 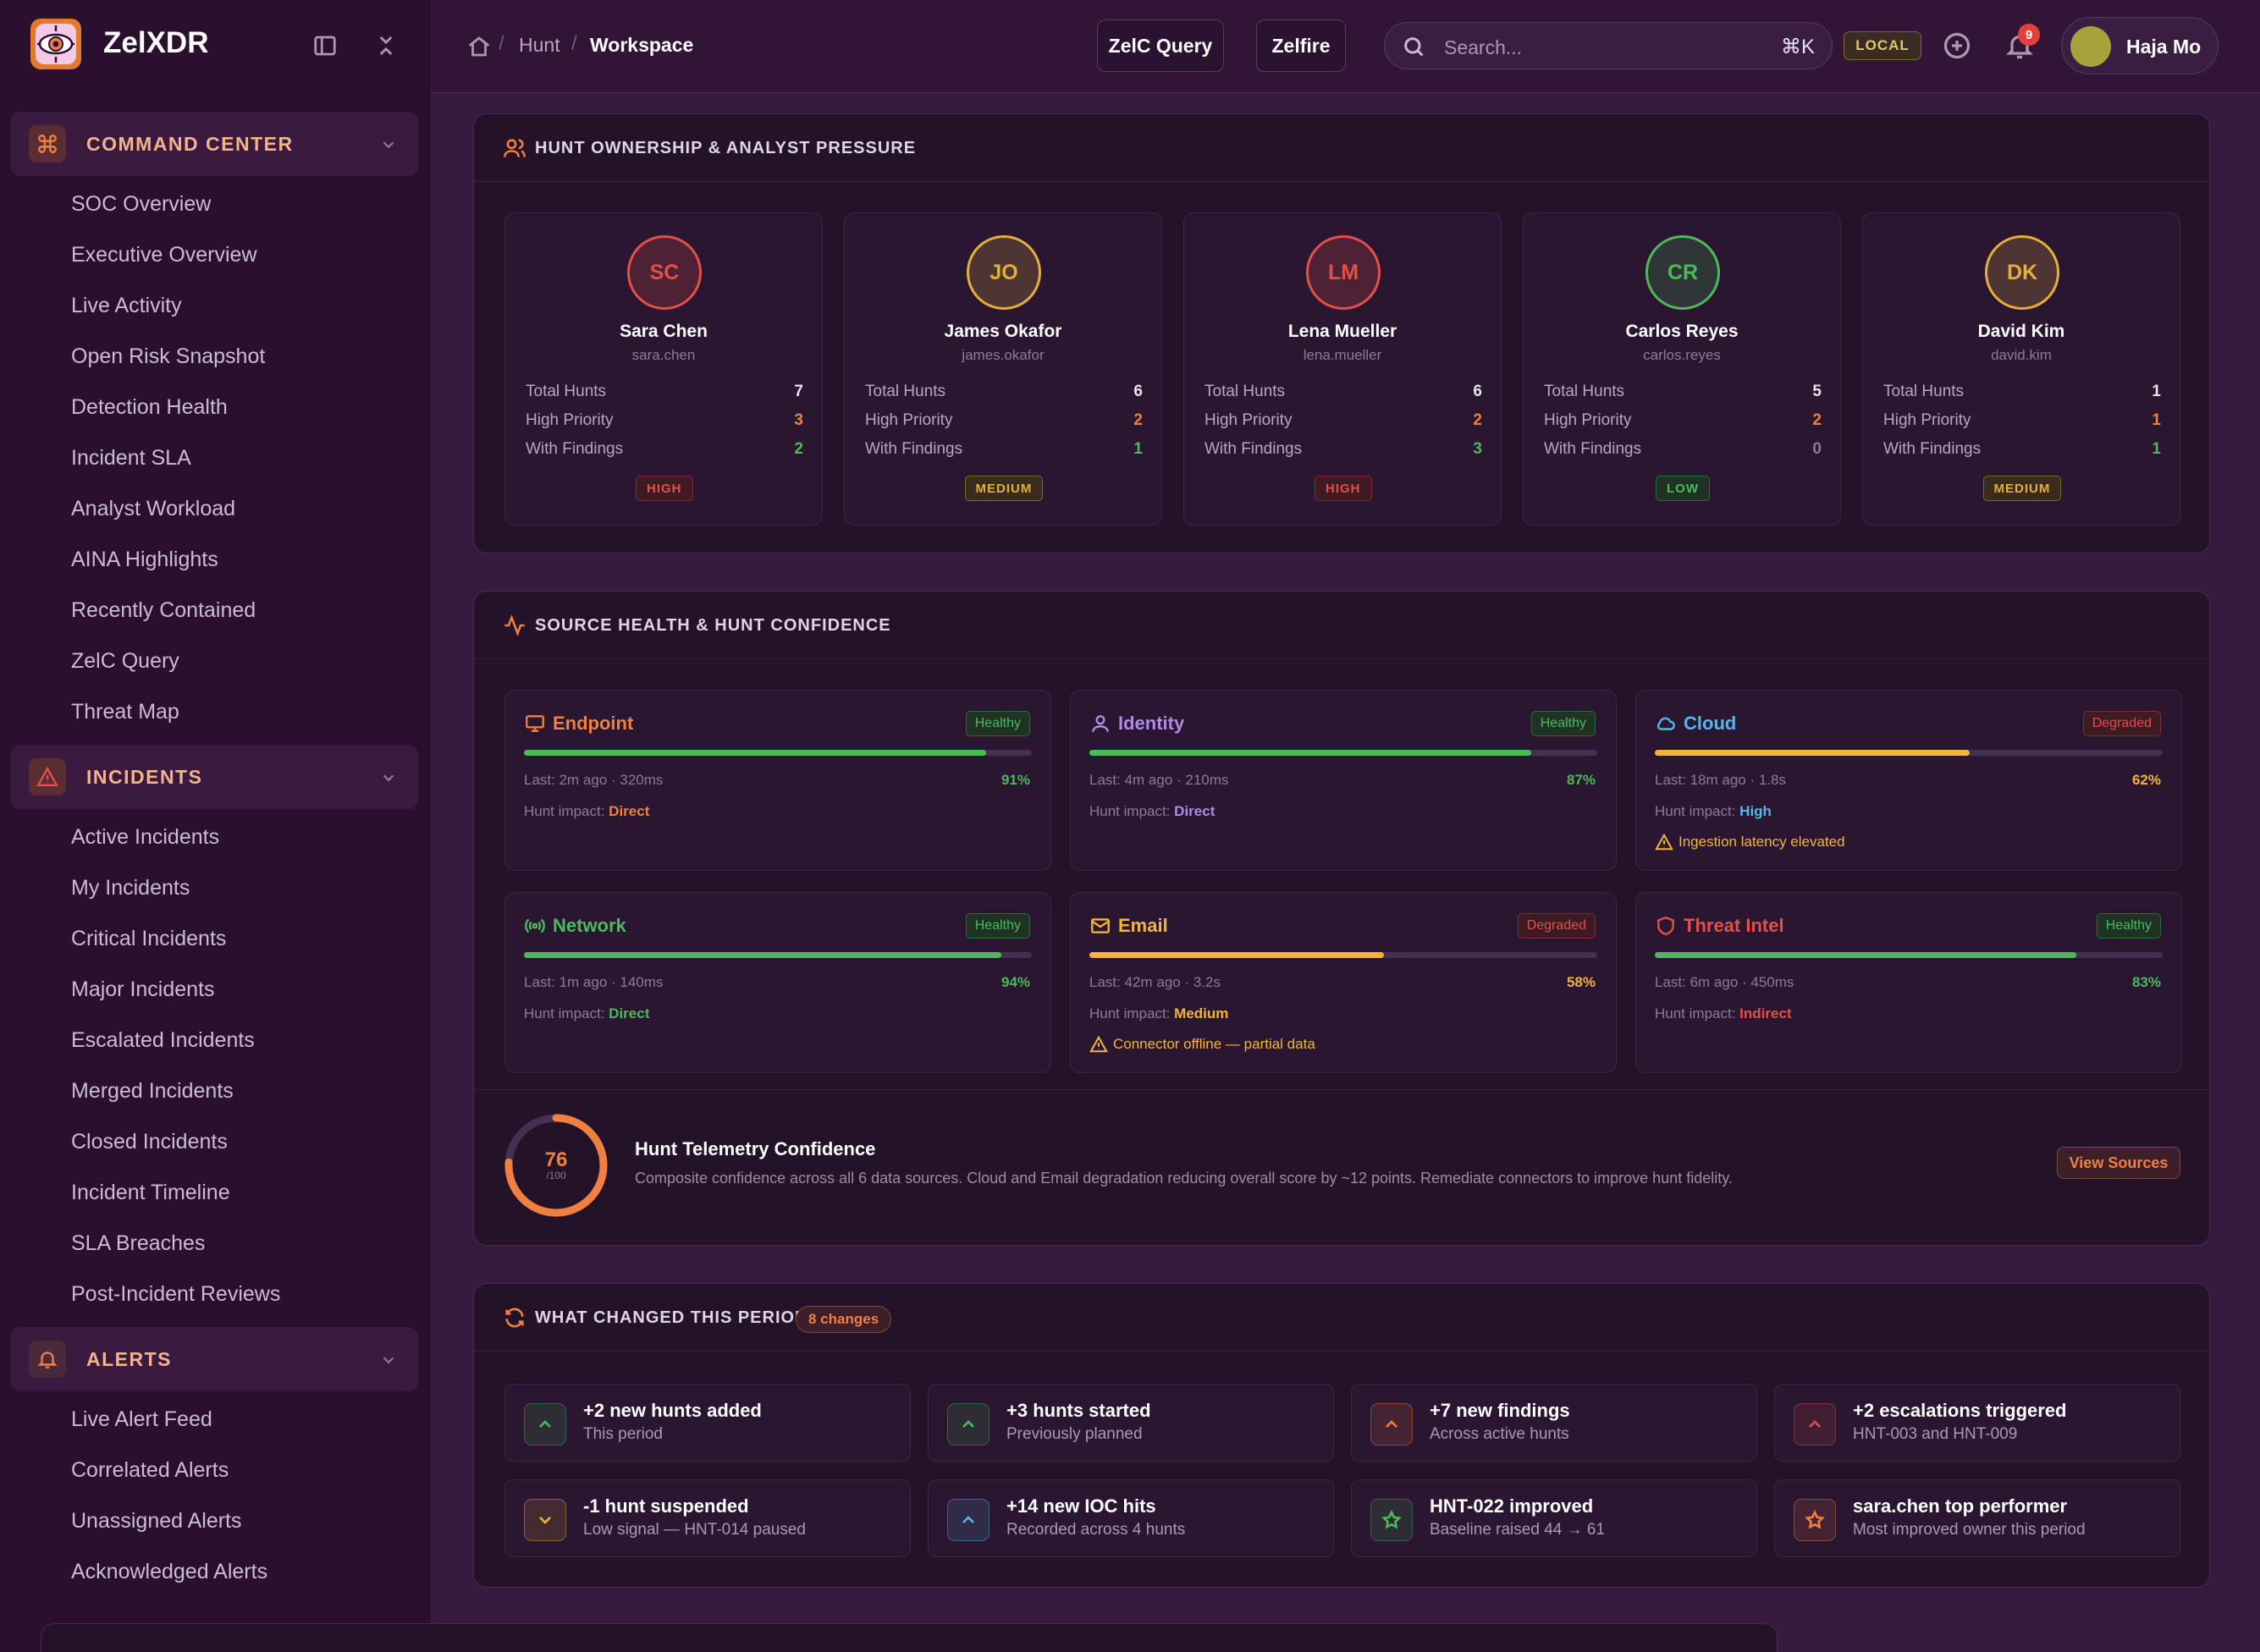 I want to click on sidebar-item-executive-overview: Executive Overview, so click(x=164, y=255).